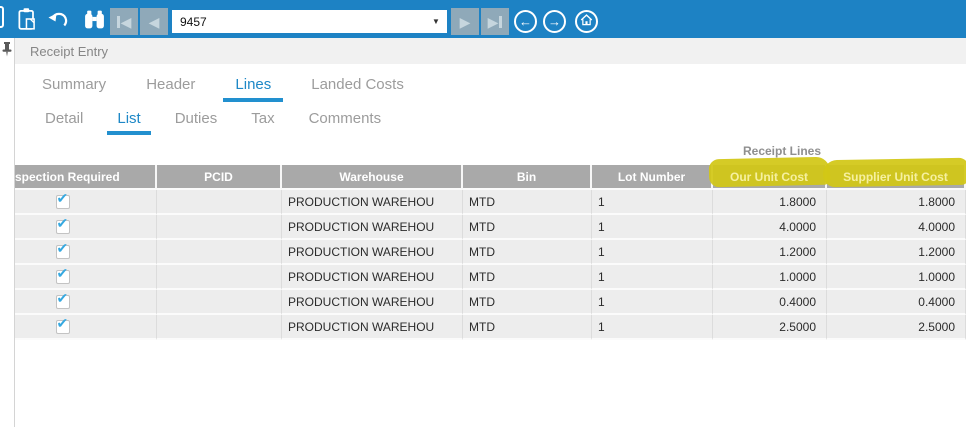  I want to click on pin-icon, so click(7, 51).